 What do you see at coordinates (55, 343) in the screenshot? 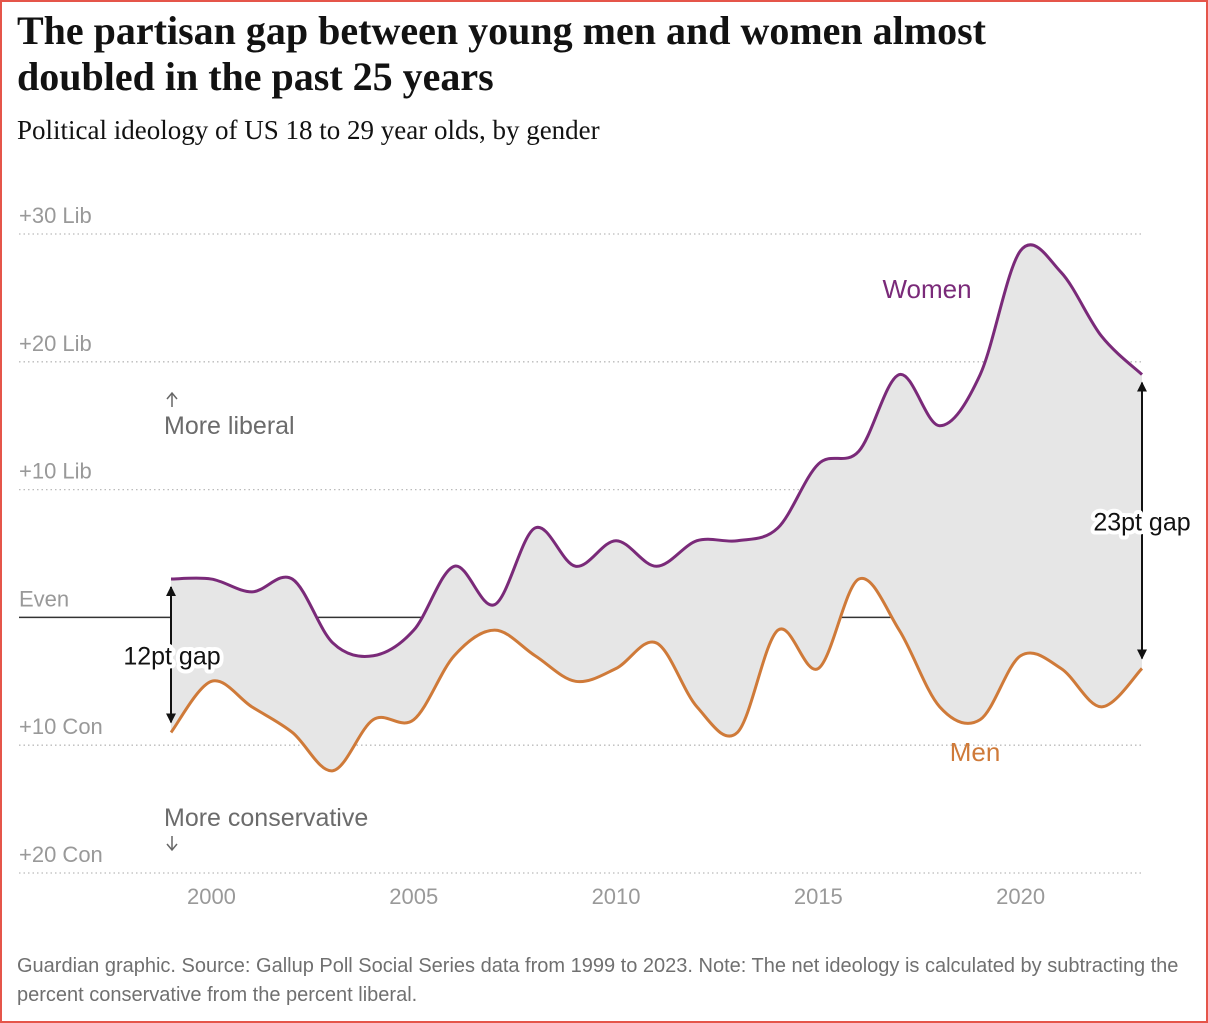
I see `y-tick-label: +20 Lib` at bounding box center [55, 343].